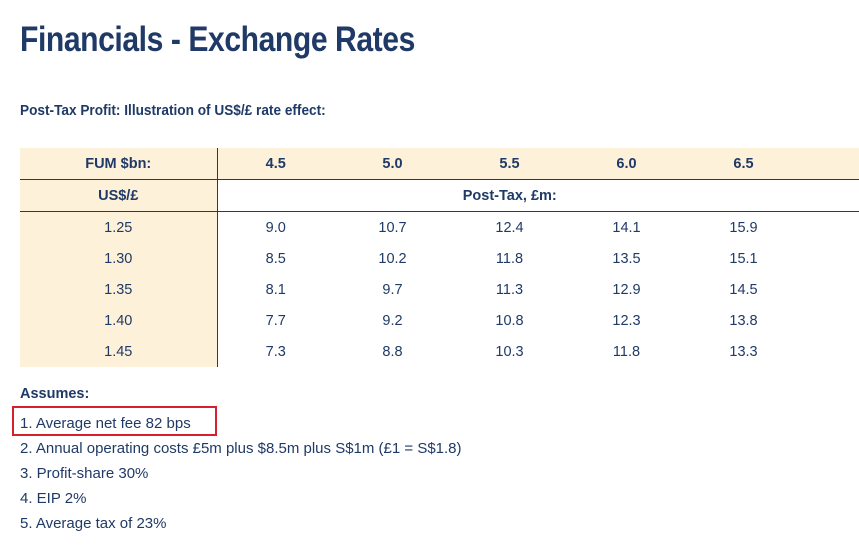  What do you see at coordinates (743, 289) in the screenshot?
I see `table-cell: 14.5` at bounding box center [743, 289].